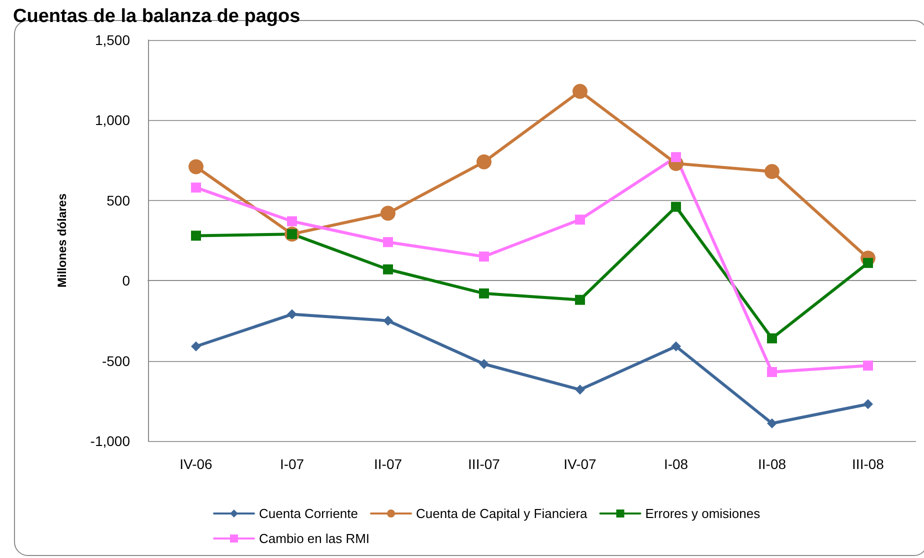  I want to click on x-tick-label: IV-06, so click(196, 464).